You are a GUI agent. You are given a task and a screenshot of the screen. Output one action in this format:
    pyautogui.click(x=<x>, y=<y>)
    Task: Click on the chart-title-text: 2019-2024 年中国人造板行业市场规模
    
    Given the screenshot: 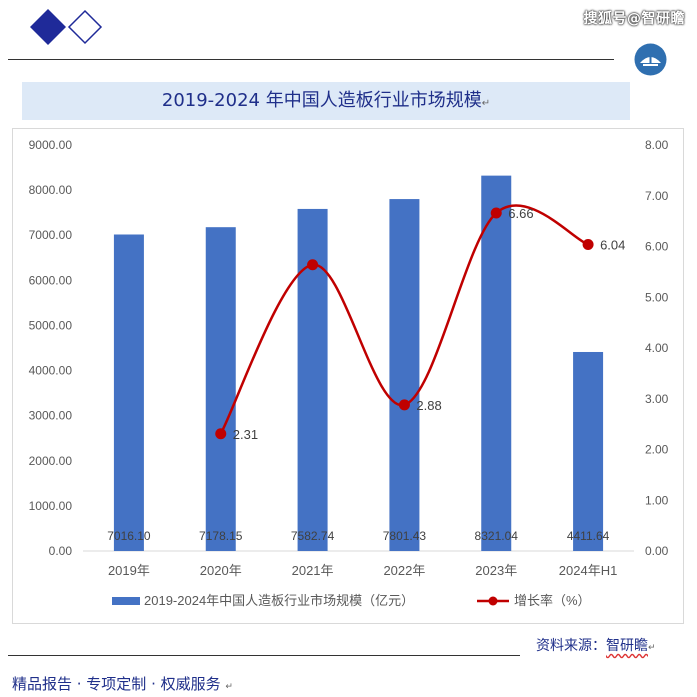 What is the action you would take?
    pyautogui.click(x=321, y=100)
    